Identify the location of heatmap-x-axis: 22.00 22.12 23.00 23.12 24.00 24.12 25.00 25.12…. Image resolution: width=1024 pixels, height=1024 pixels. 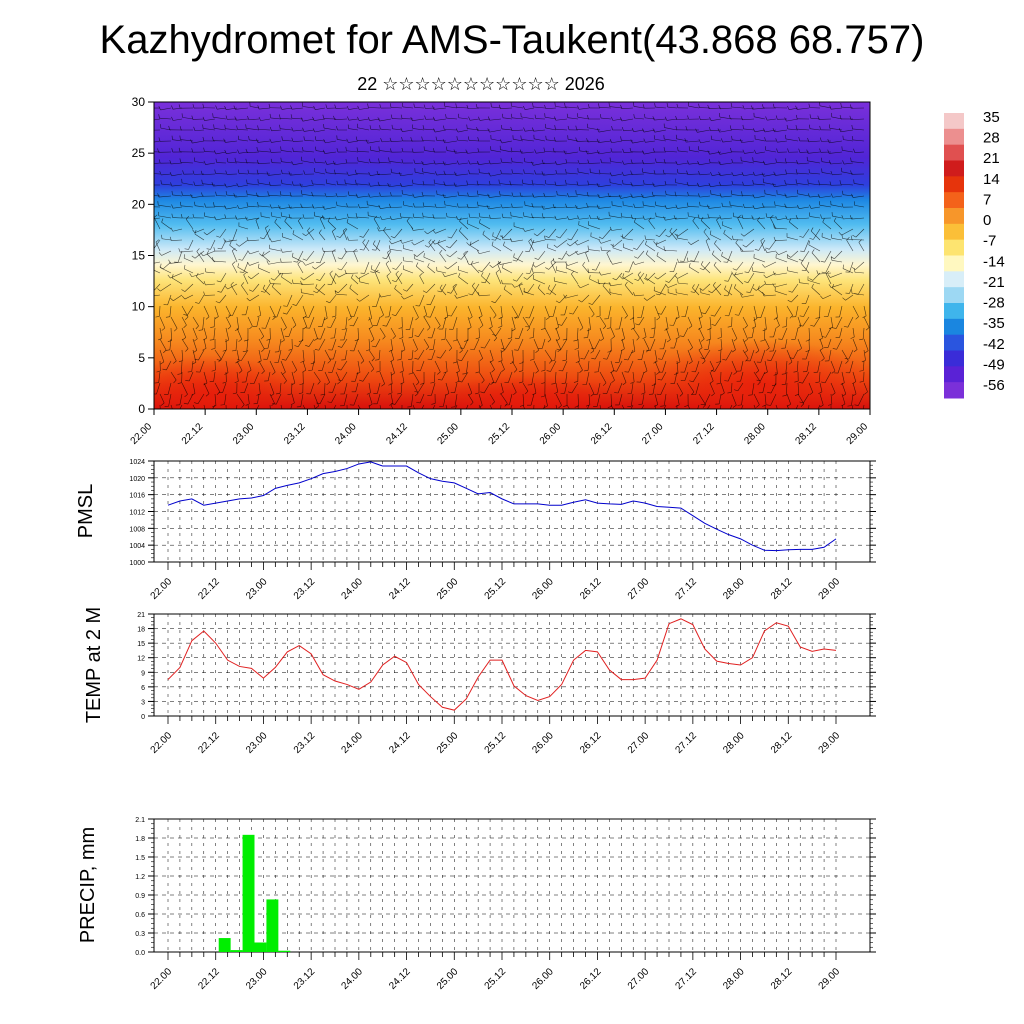
(500, 428).